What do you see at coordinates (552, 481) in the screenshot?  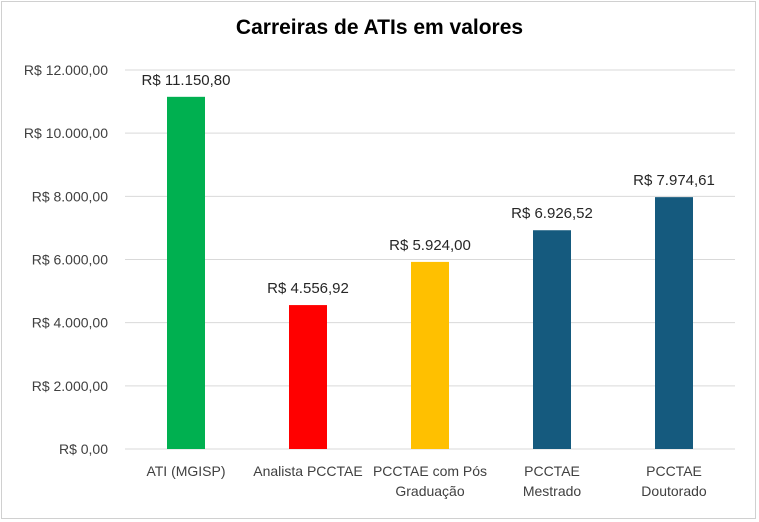 I see `category-label: PCCTAE Mestrado` at bounding box center [552, 481].